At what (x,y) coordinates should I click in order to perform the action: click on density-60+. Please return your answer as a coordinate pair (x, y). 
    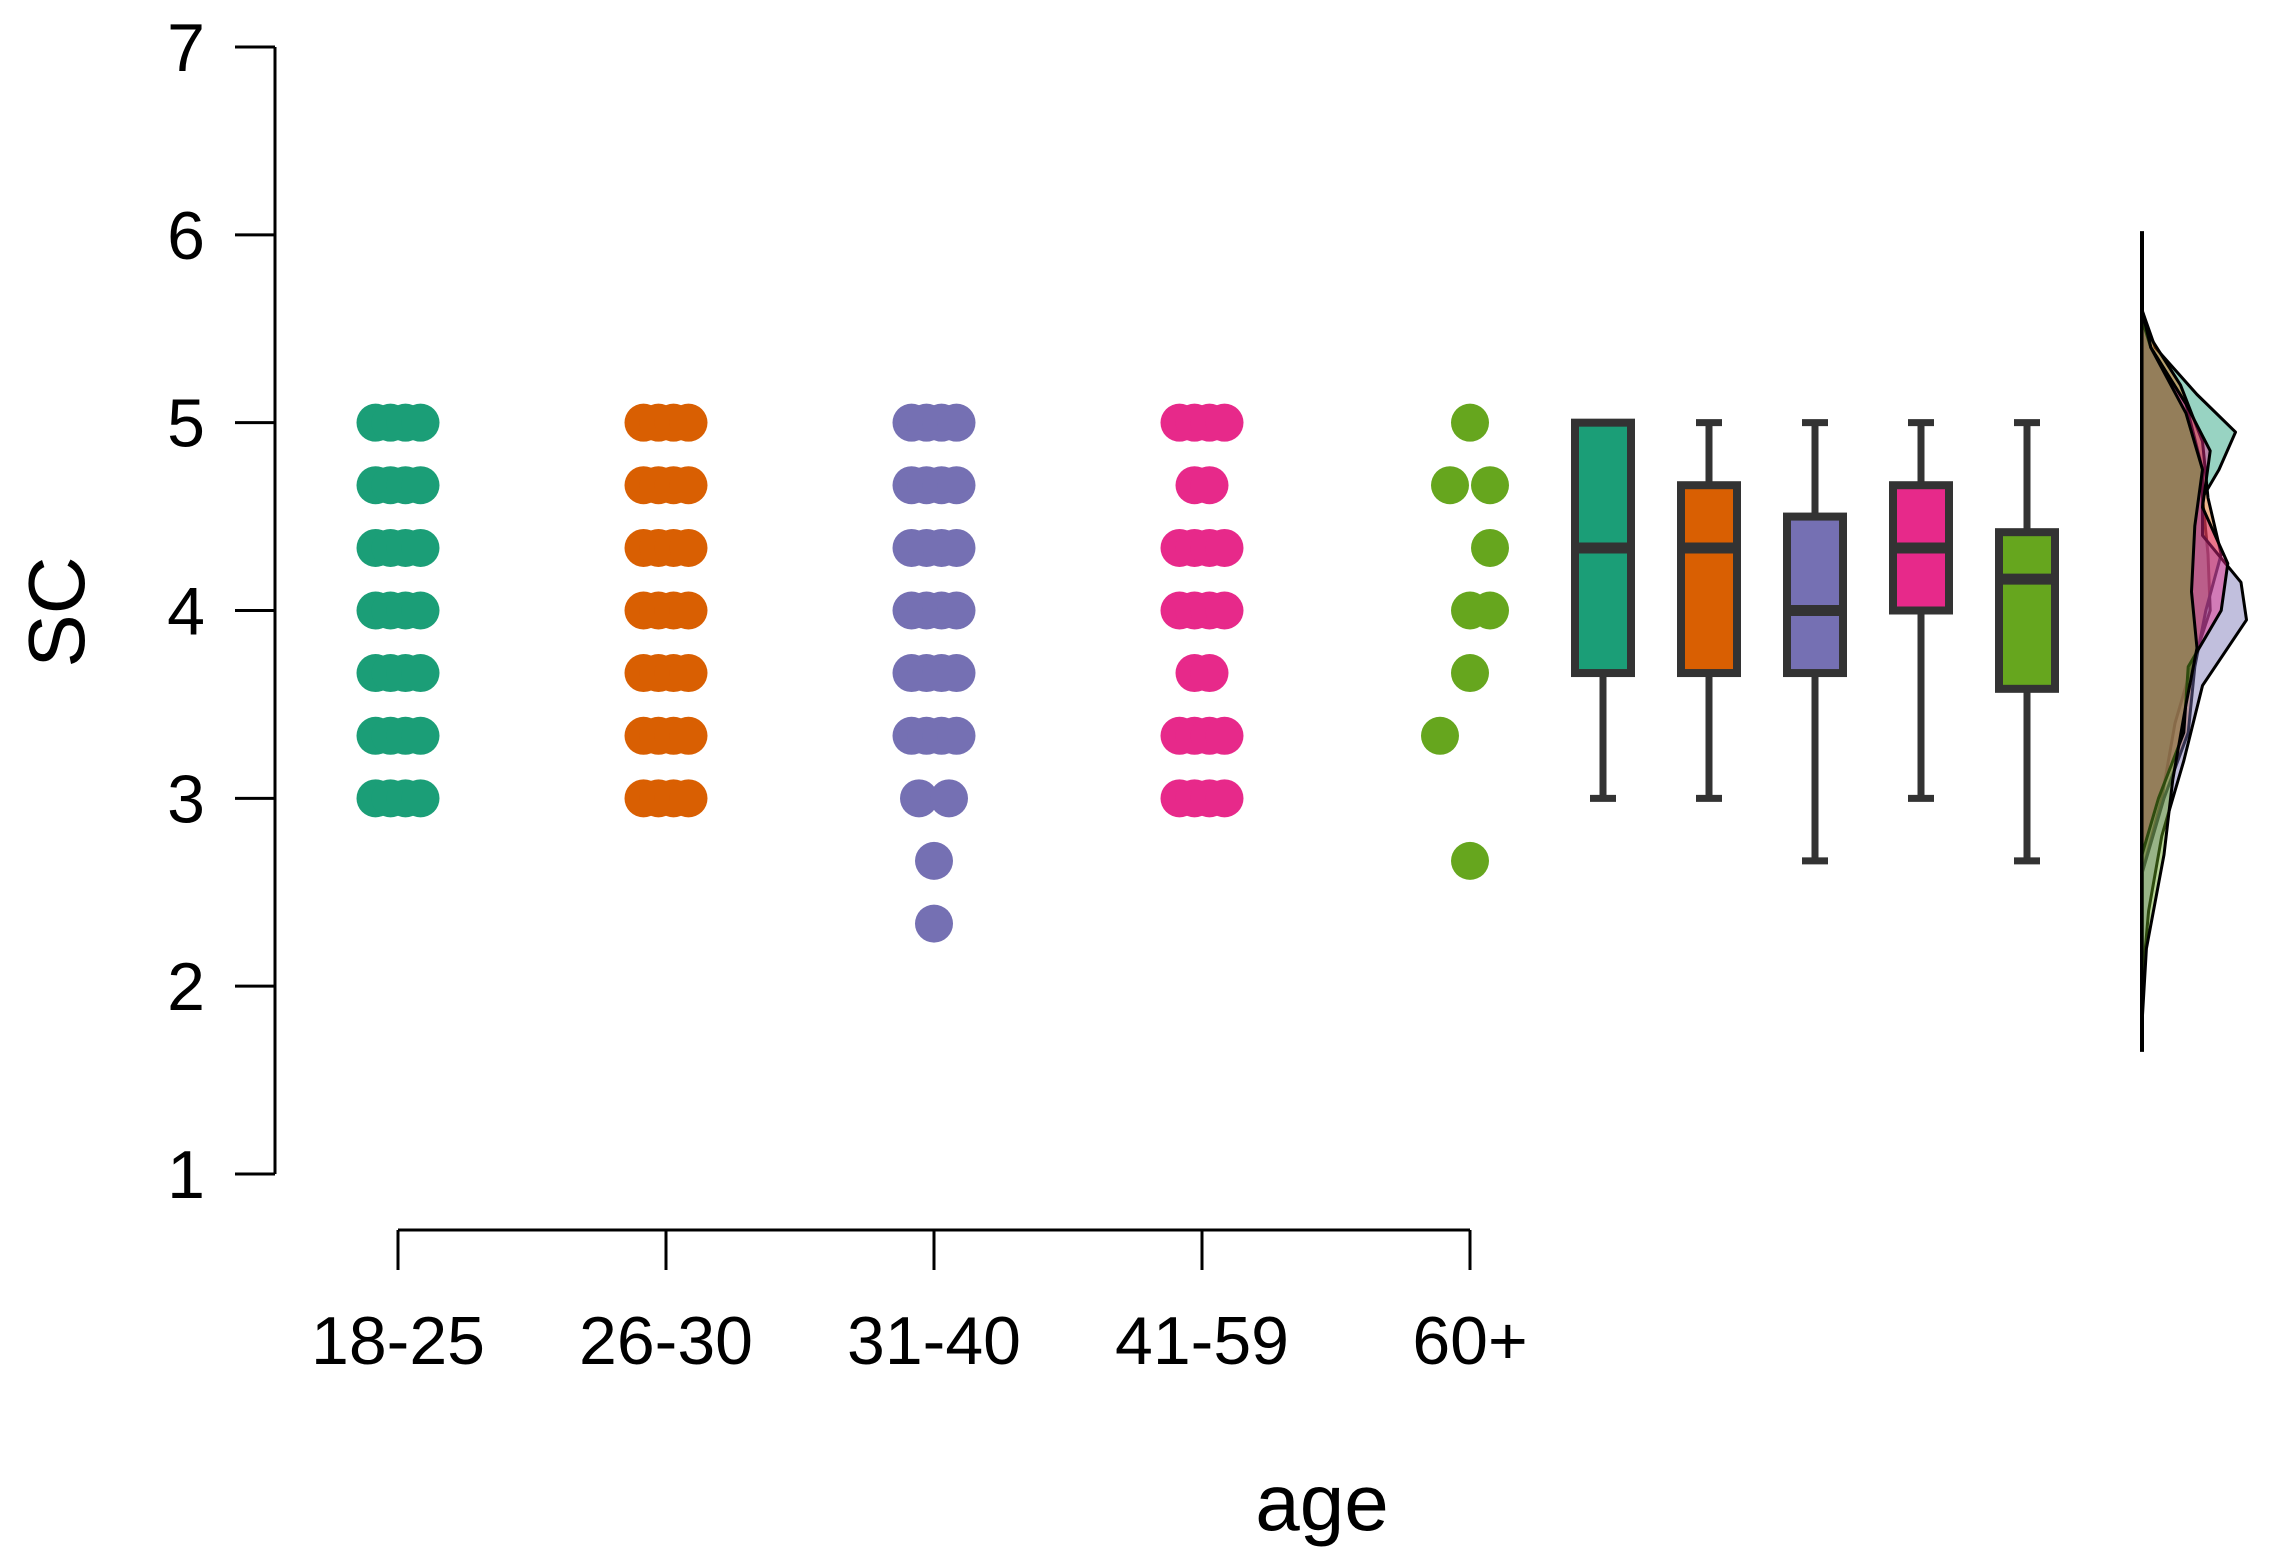
    Looking at the image, I should click on (2172, 667).